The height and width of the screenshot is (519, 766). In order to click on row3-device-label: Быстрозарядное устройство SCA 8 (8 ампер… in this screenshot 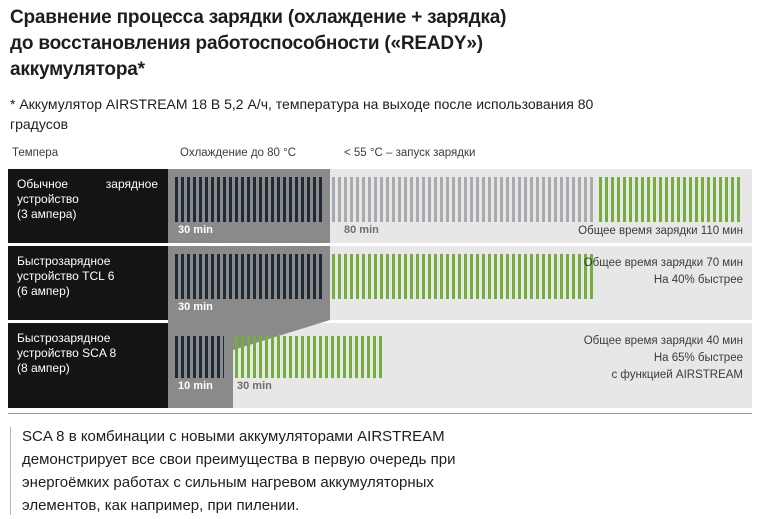, I will do `click(88, 365)`.